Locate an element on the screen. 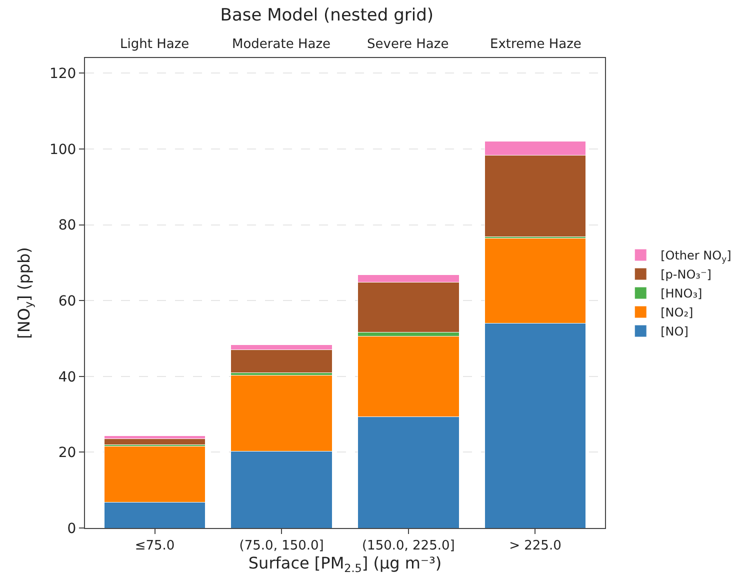 This screenshot has height=583, width=755. legend-label: [p-NO₃⁻] is located at coordinates (686, 275).